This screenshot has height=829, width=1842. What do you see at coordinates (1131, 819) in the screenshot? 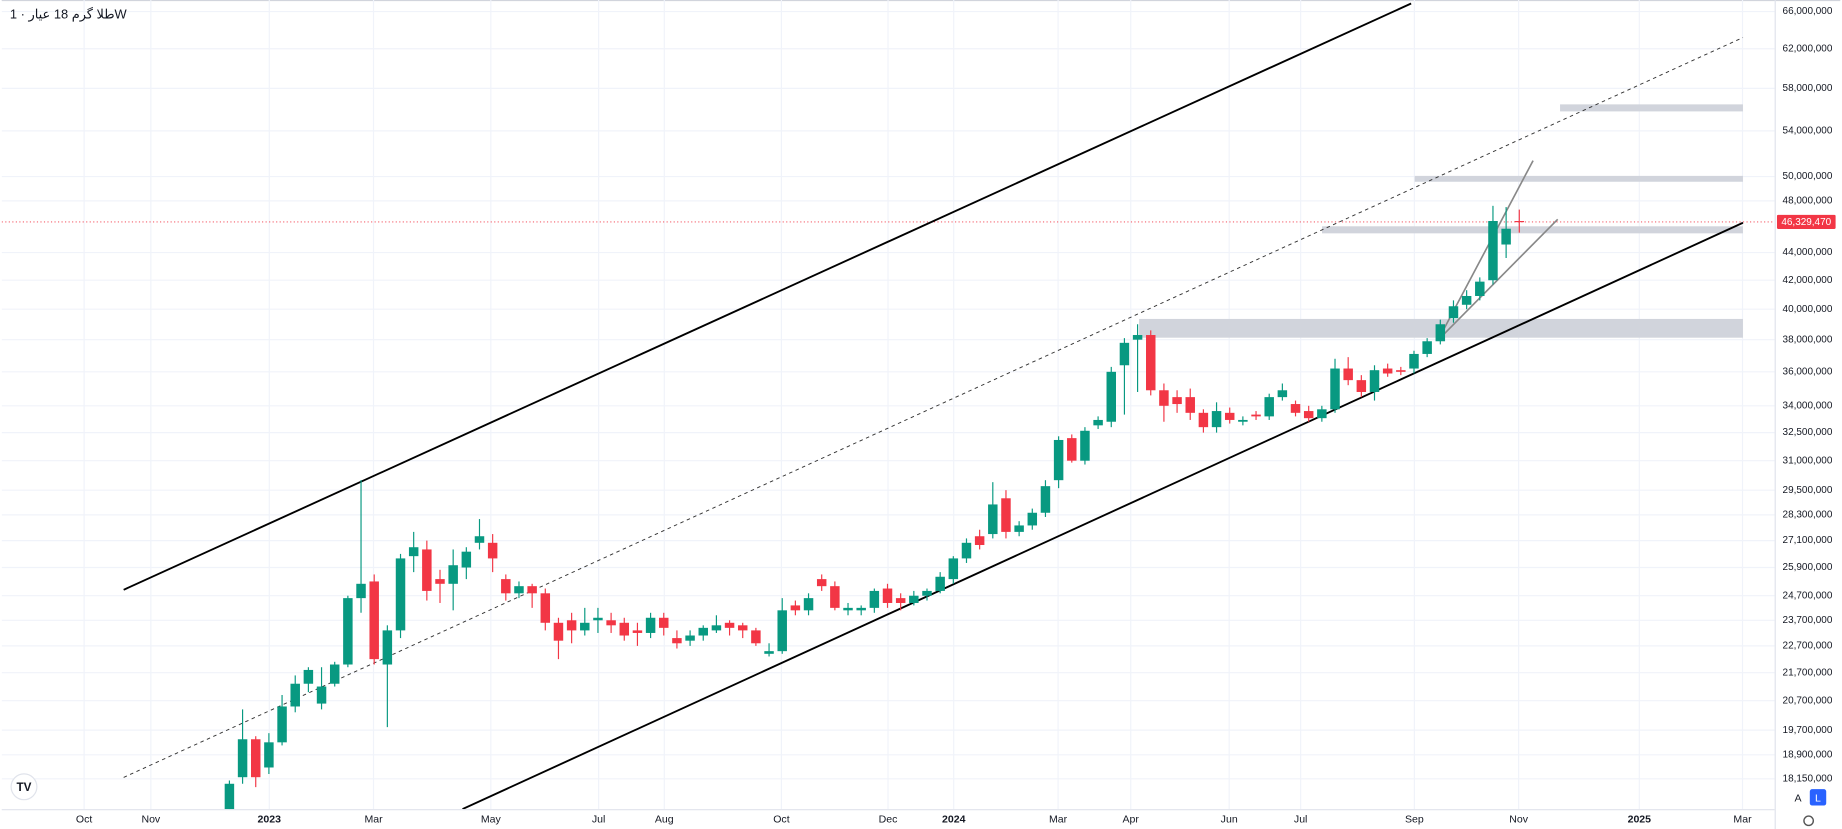
I see `x-tick-label: Apr` at bounding box center [1131, 819].